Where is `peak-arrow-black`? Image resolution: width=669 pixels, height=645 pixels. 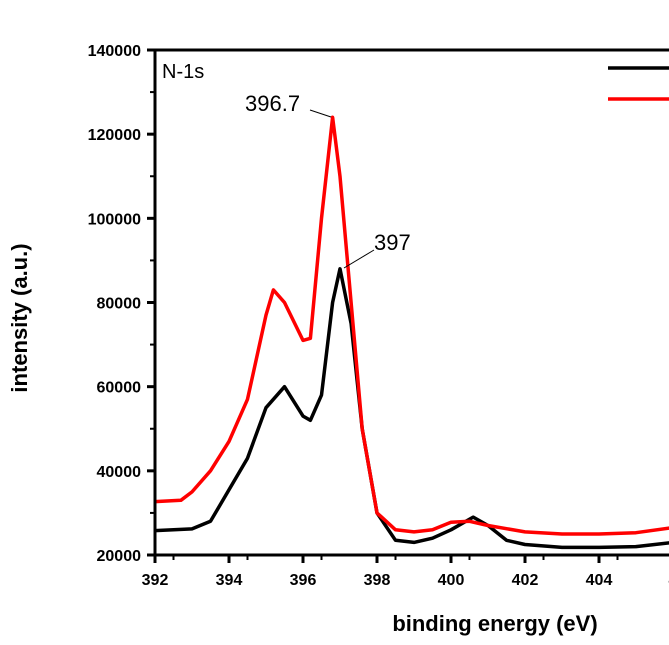 peak-arrow-black is located at coordinates (359, 259).